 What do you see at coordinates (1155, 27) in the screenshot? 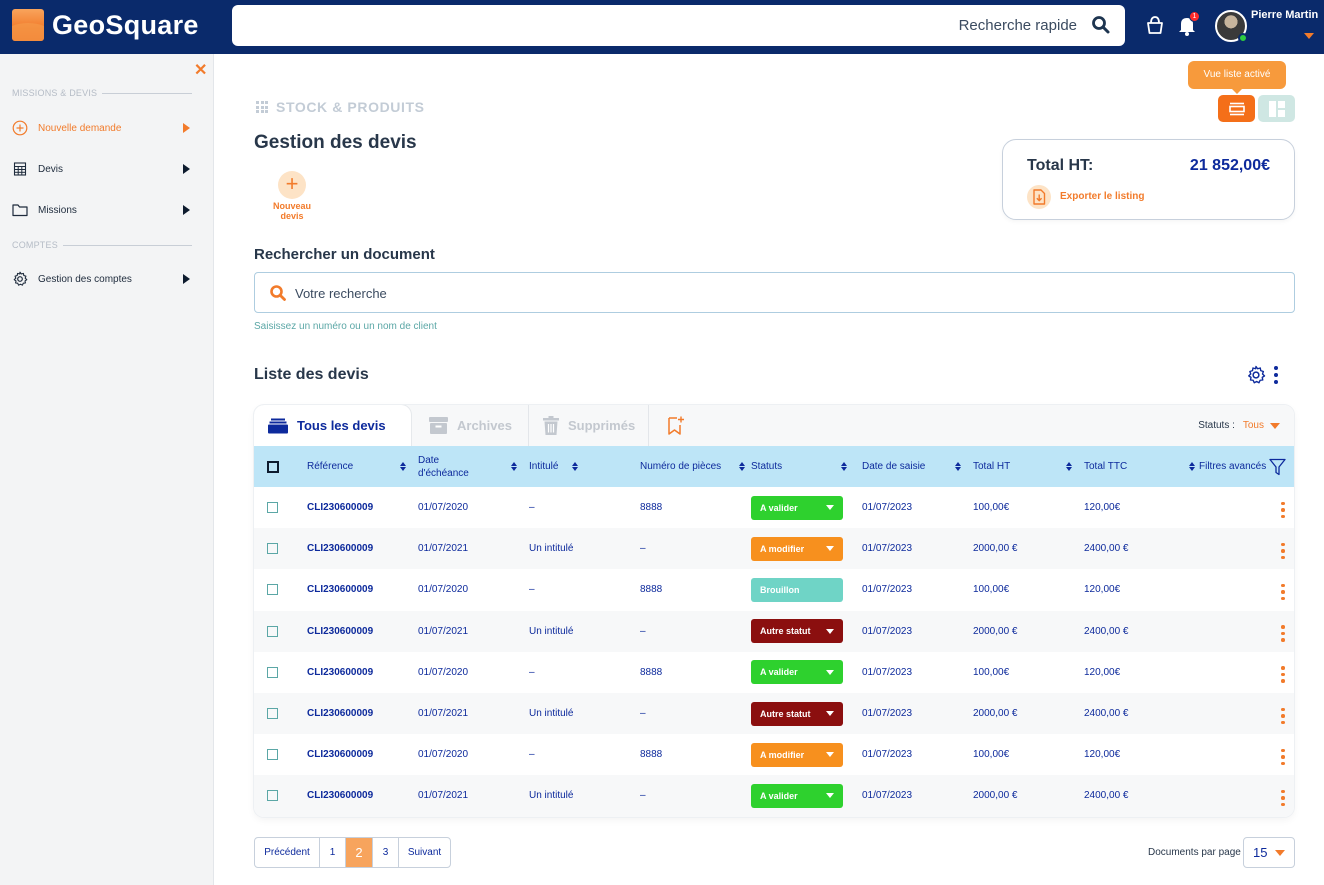
I see `basket-icon` at bounding box center [1155, 27].